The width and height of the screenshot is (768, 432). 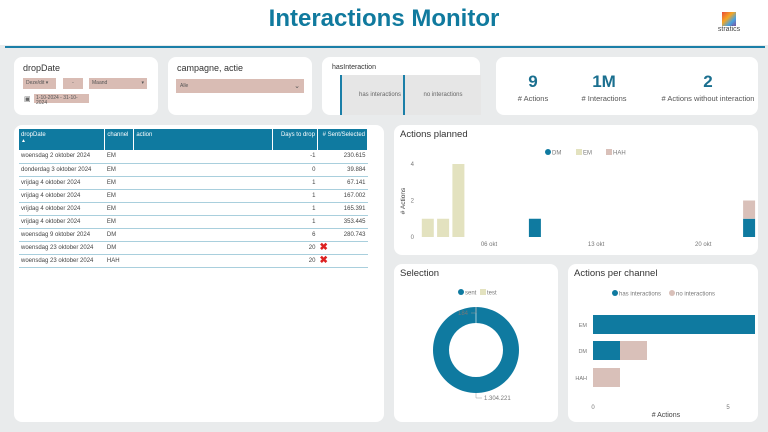 I want to click on date-range: 1-10-2024 - 31-10-2024, so click(x=61, y=100).